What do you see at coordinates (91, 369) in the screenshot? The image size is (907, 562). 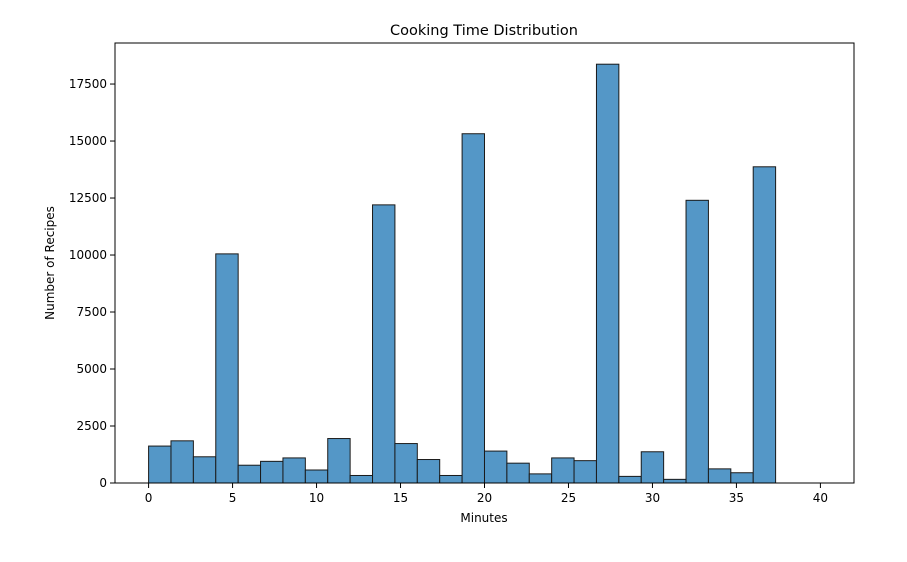 I see `y-tick-label: 5000` at bounding box center [91, 369].